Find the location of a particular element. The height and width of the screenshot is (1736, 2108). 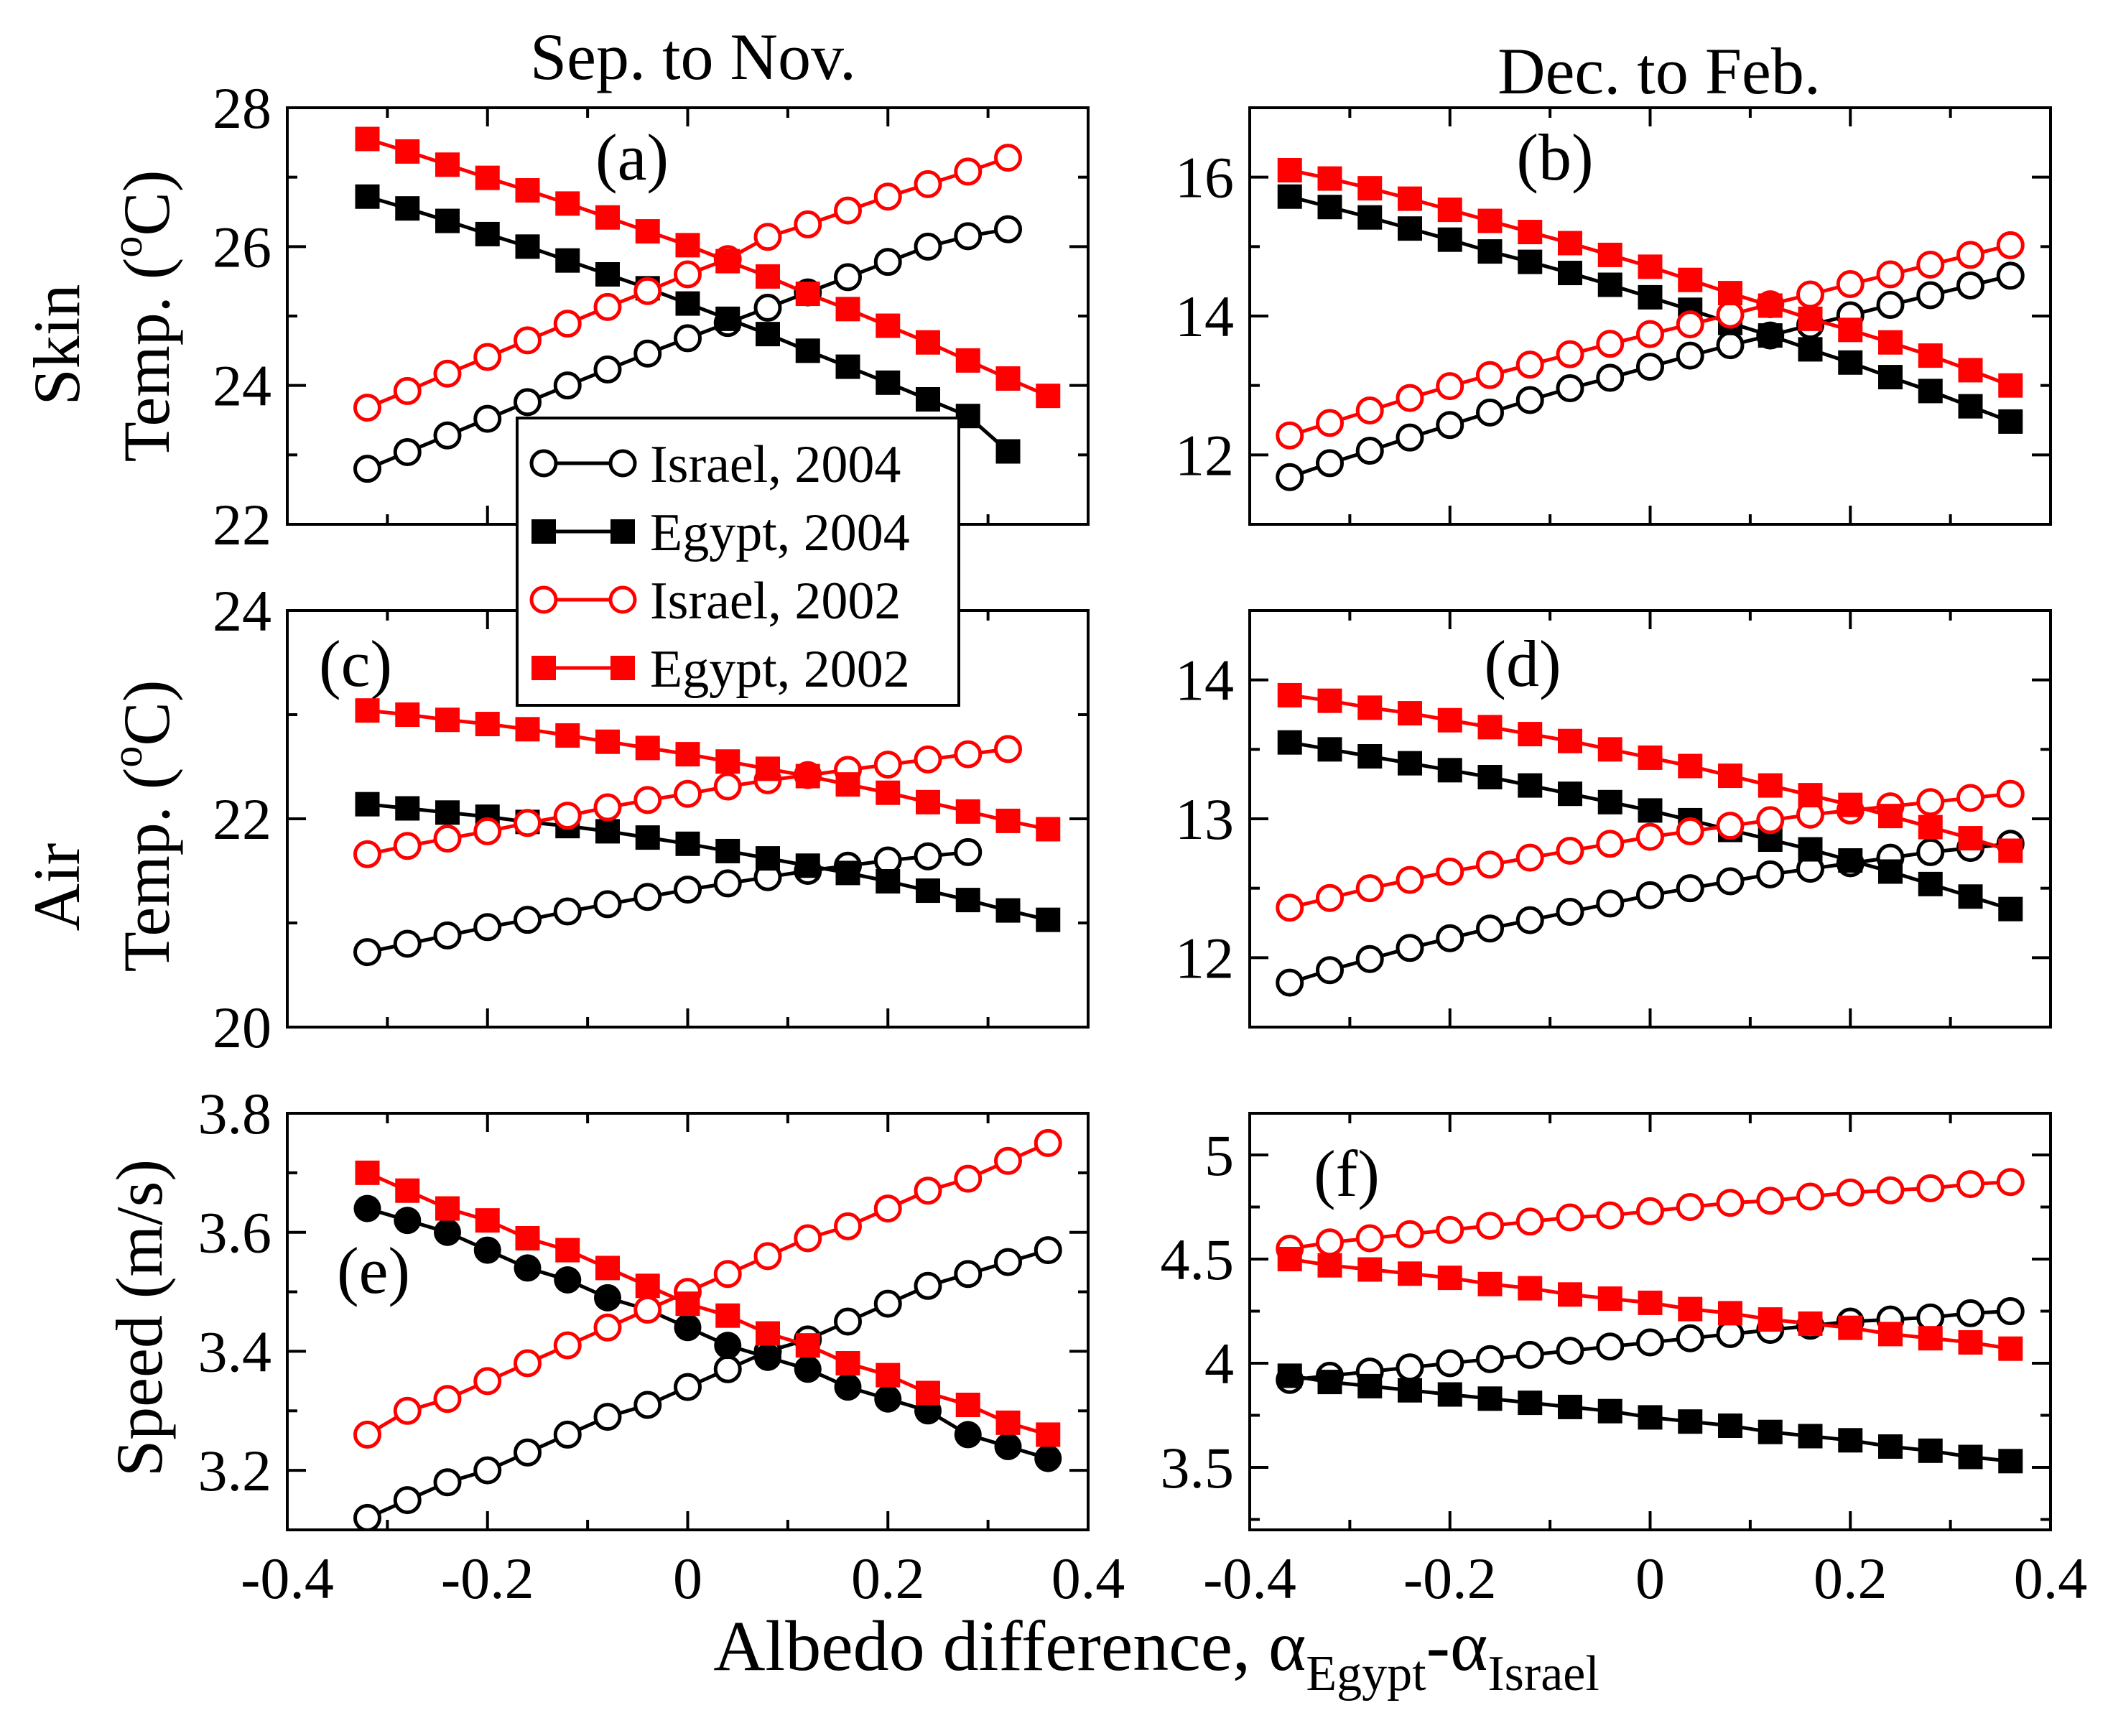

y-tick-label: 22 is located at coordinates (242, 819).